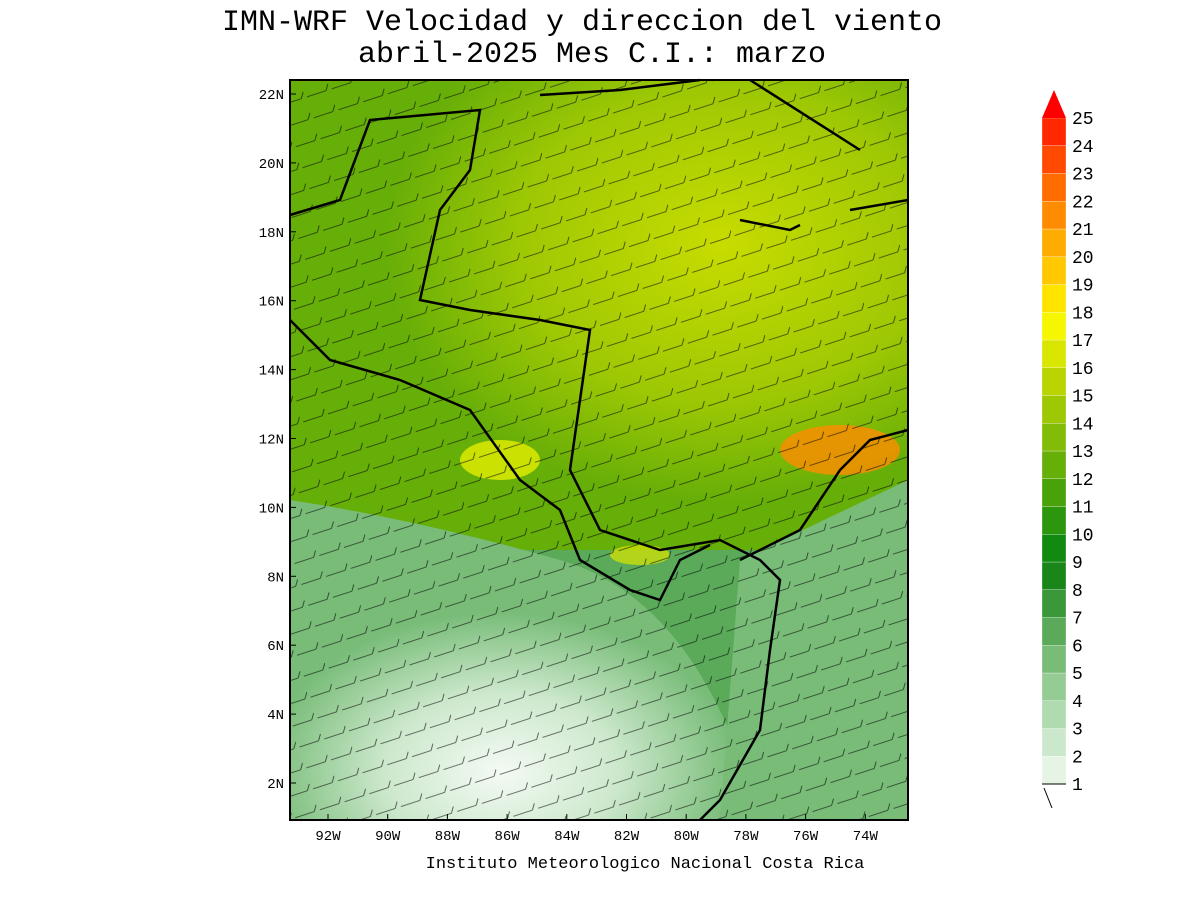 This screenshot has width=1200, height=905. Describe the element at coordinates (866, 837) in the screenshot. I see `lon-label: 74W` at that location.